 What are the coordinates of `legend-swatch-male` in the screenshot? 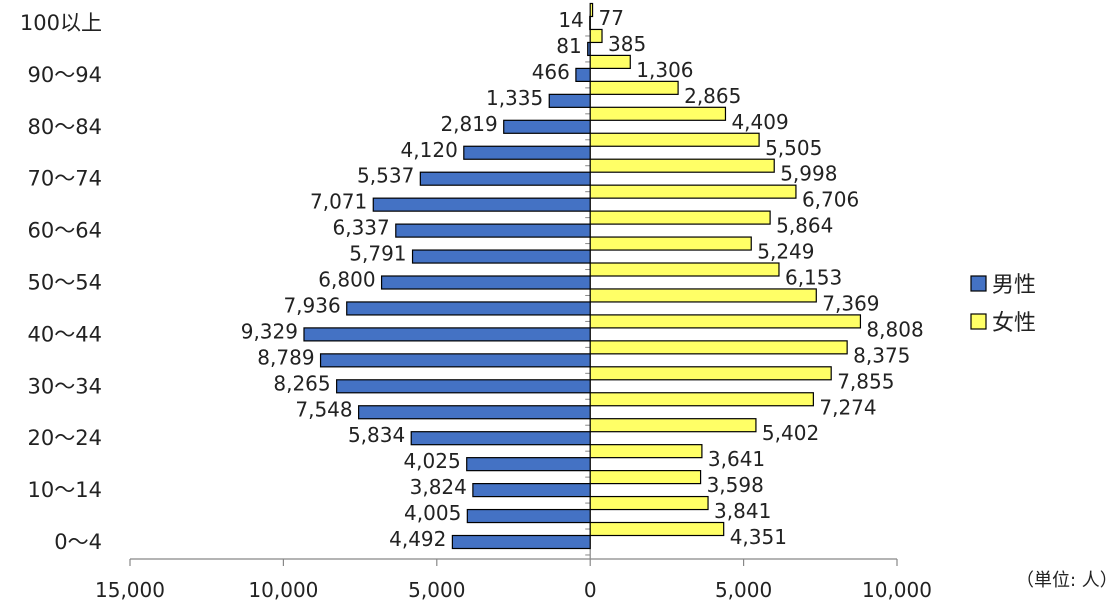 It's located at (978, 283).